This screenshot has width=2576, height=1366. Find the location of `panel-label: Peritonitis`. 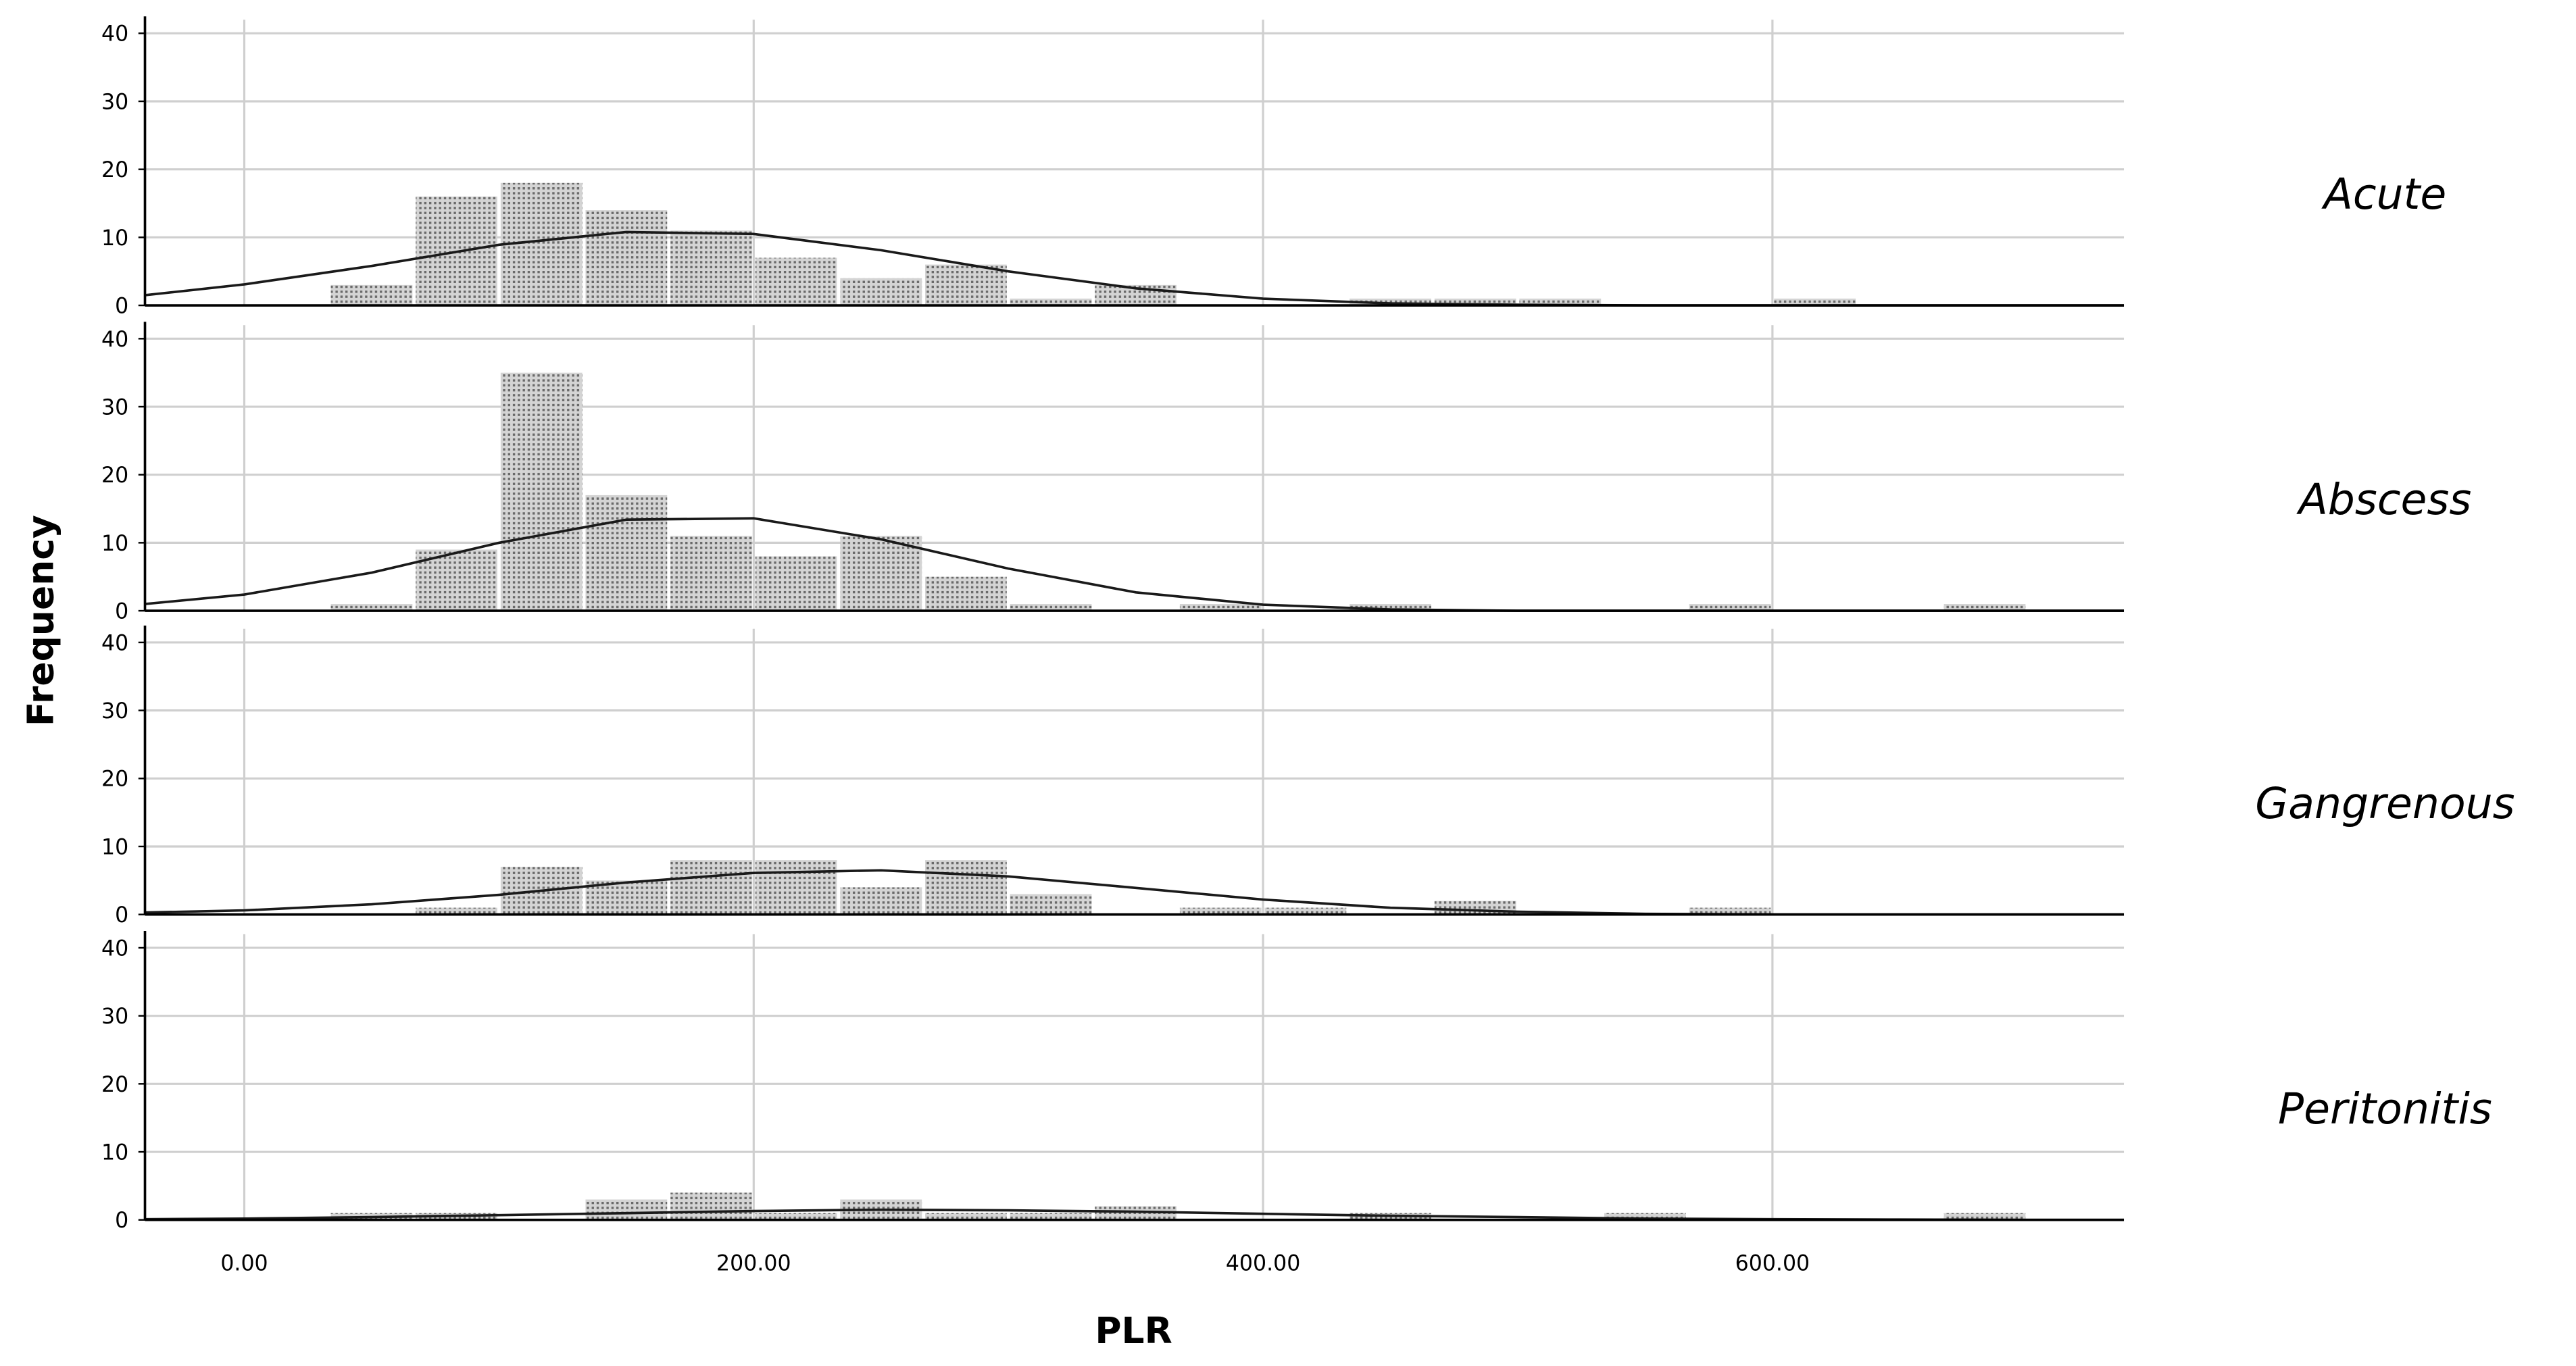

panel-label: Peritonitis is located at coordinates (2385, 1109).